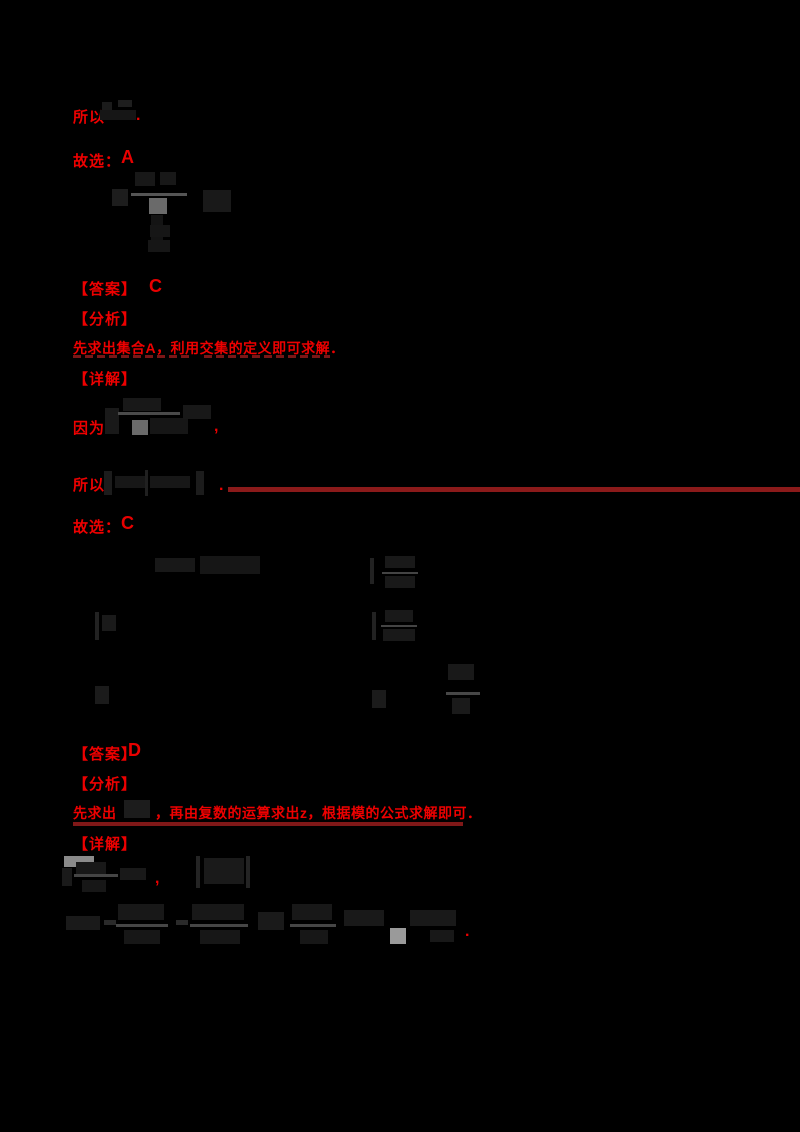  What do you see at coordinates (89, 485) in the screenshot?
I see `solution2-so: 所以` at bounding box center [89, 485].